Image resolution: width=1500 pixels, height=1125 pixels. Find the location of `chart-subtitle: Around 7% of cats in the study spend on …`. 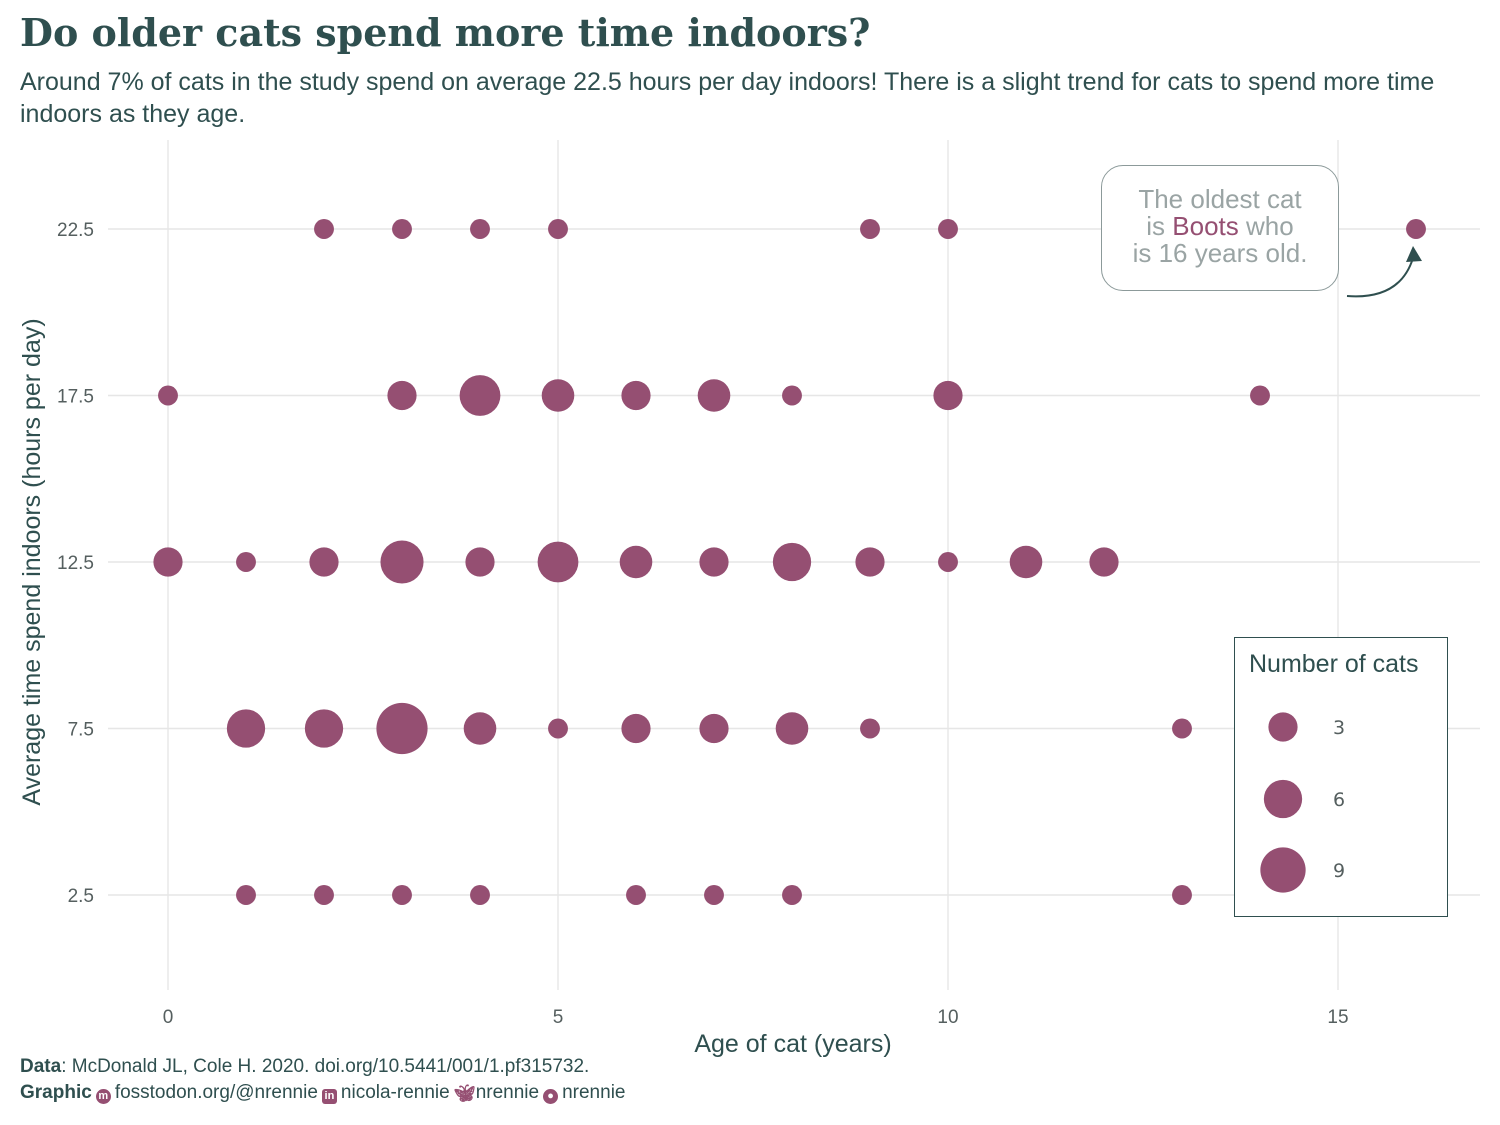

chart-subtitle: Around 7% of cats in the study spend on … is located at coordinates (727, 98).